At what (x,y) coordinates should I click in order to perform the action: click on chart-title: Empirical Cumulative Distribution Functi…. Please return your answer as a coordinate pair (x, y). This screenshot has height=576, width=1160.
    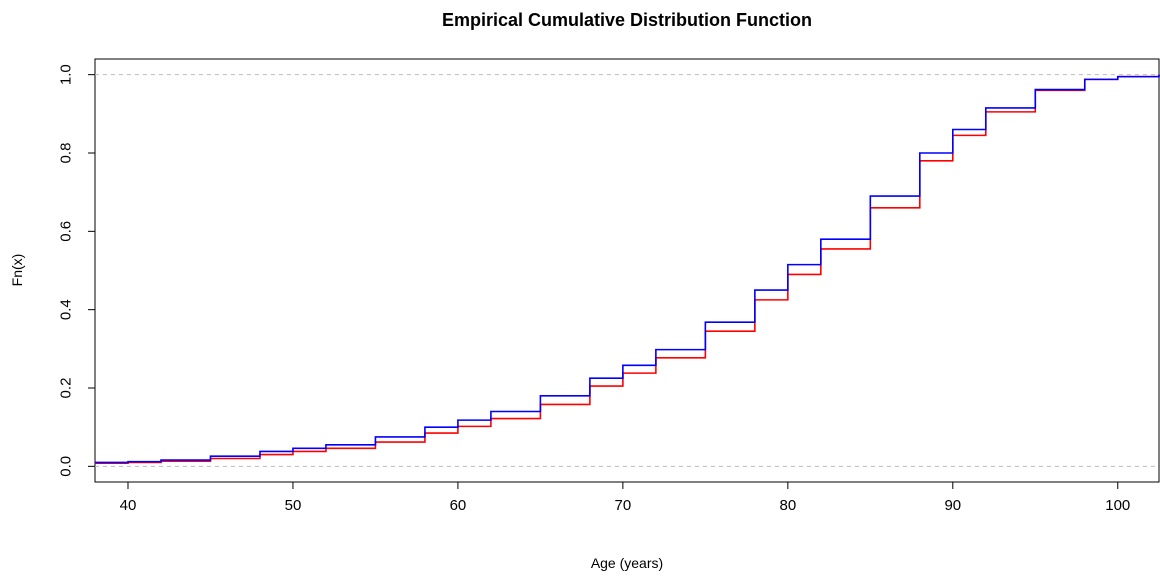
    Looking at the image, I should click on (627, 20).